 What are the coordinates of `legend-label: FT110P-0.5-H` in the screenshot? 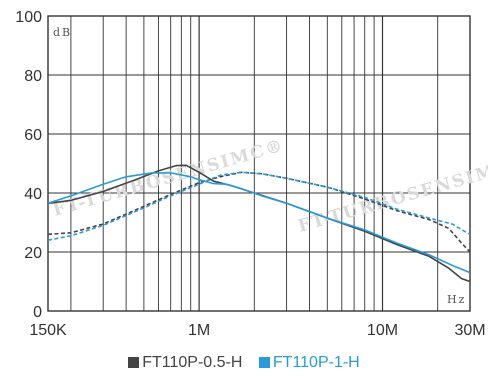 It's located at (192, 362).